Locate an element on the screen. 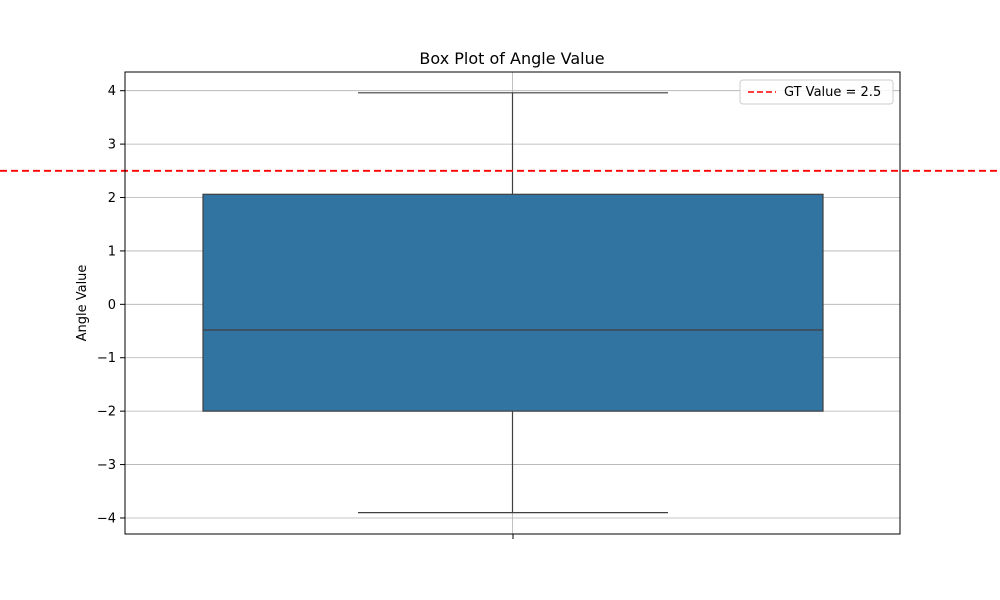 This screenshot has width=1000, height=600. y-axis-ticks: 4 3 2 1 0 −1 −2 −3 −4 is located at coordinates (111, 305).